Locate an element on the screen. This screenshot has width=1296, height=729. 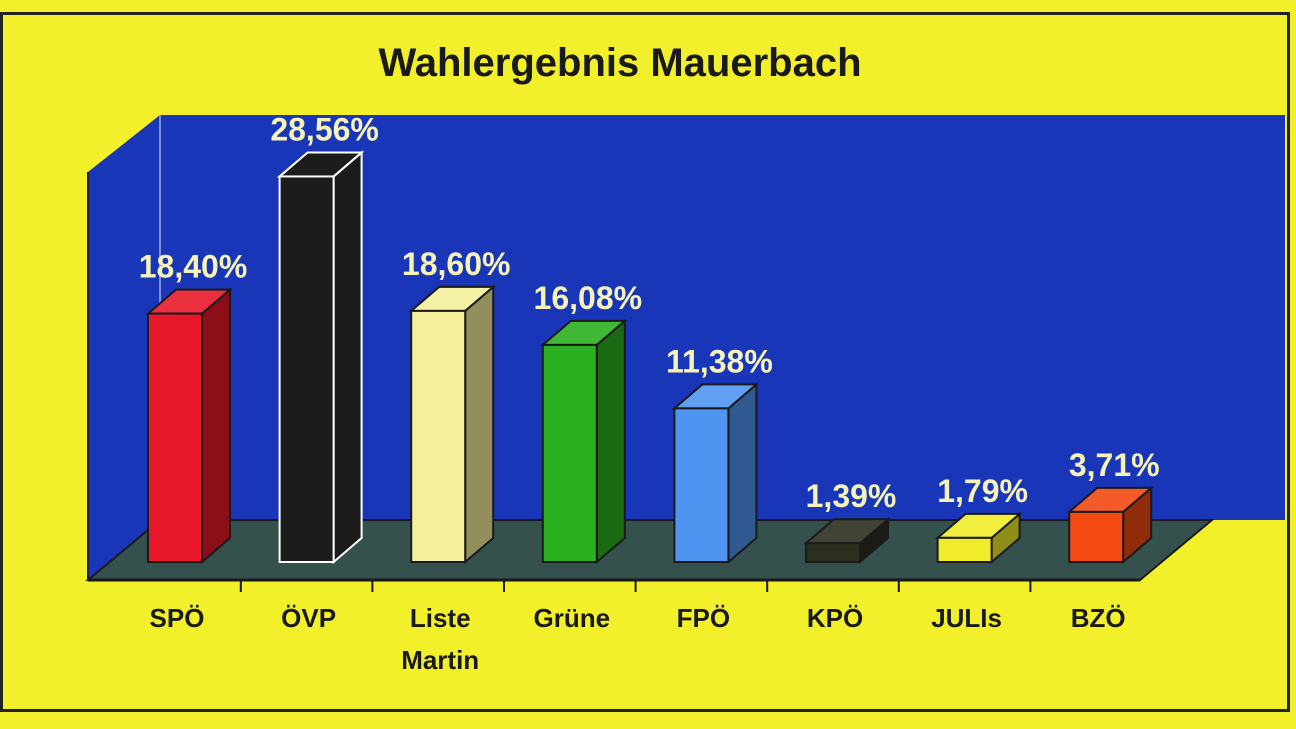
category-label: Liste is located at coordinates (440, 618).